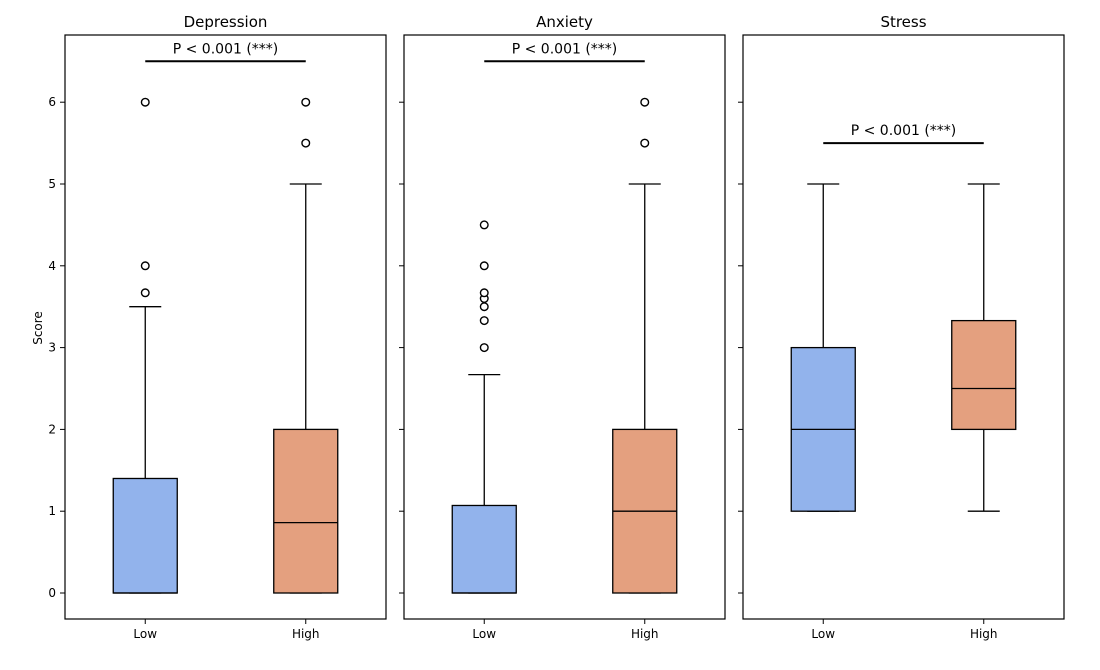 This screenshot has height=670, width=1100. I want to click on y-tick-label: 3, so click(52, 348).